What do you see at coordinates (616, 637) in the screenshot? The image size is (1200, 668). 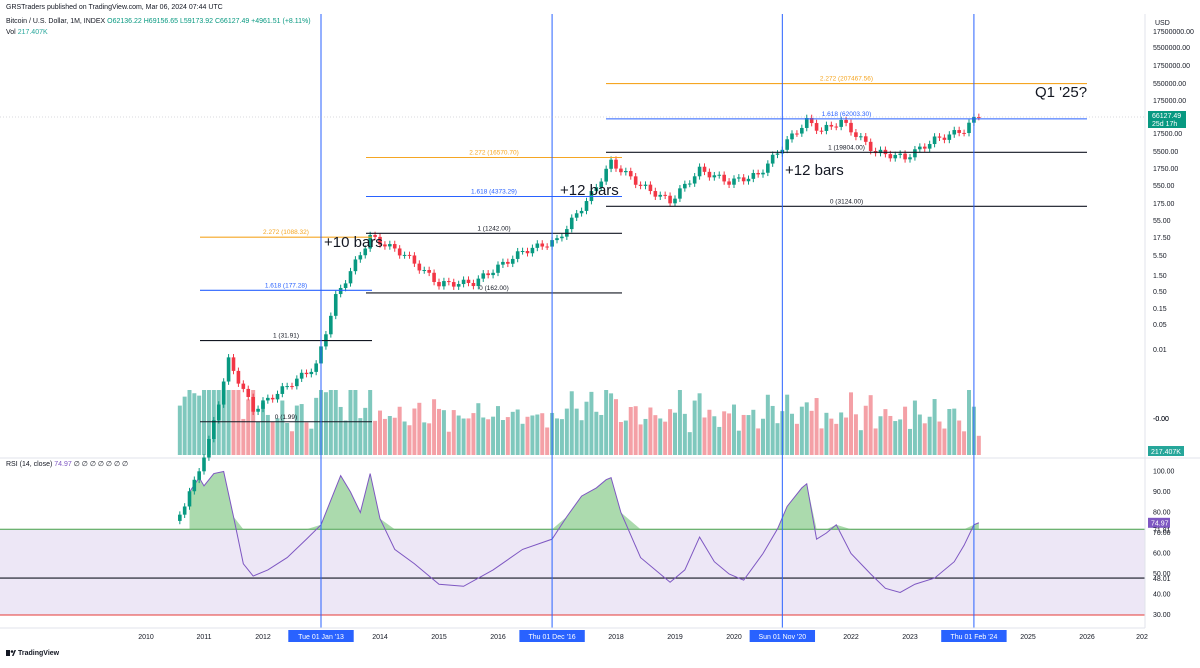 I see `x-axis-label: 2018` at bounding box center [616, 637].